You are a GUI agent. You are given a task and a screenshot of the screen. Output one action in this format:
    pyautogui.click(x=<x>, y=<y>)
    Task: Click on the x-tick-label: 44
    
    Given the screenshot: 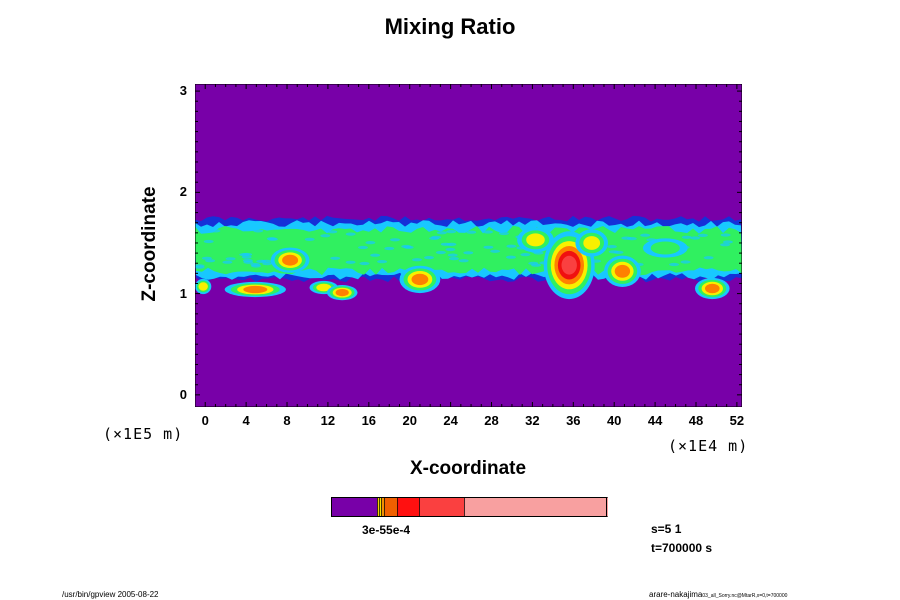 What is the action you would take?
    pyautogui.click(x=655, y=420)
    